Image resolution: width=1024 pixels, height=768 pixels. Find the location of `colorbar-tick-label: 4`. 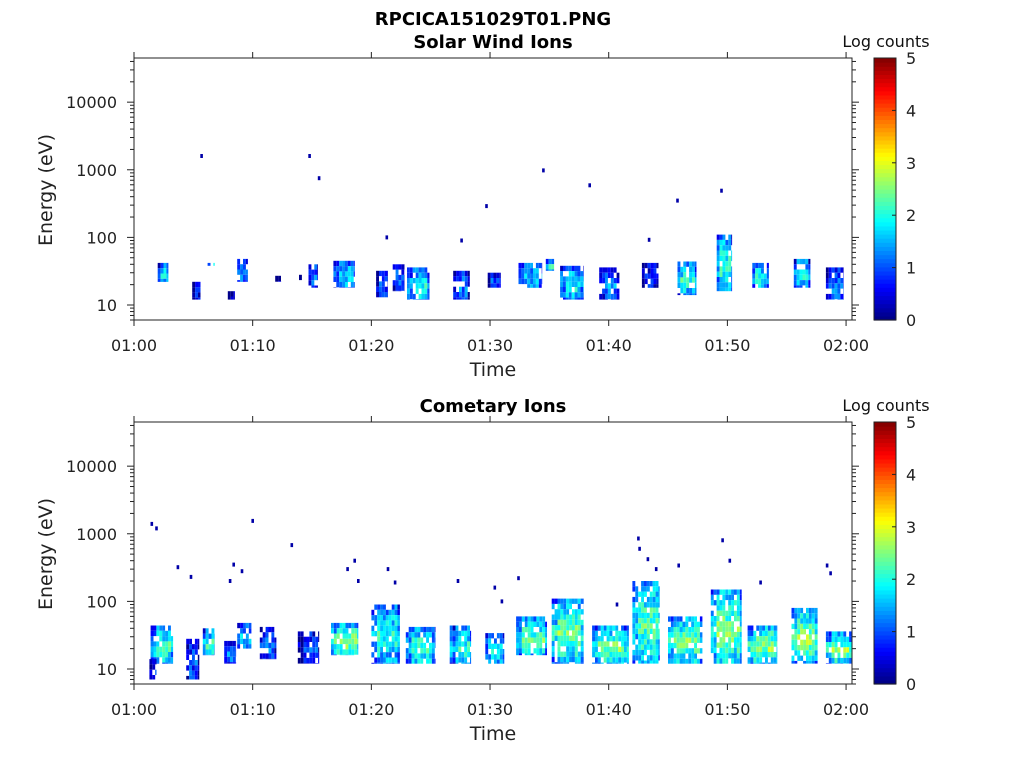

colorbar-tick-label: 4 is located at coordinates (911, 474).